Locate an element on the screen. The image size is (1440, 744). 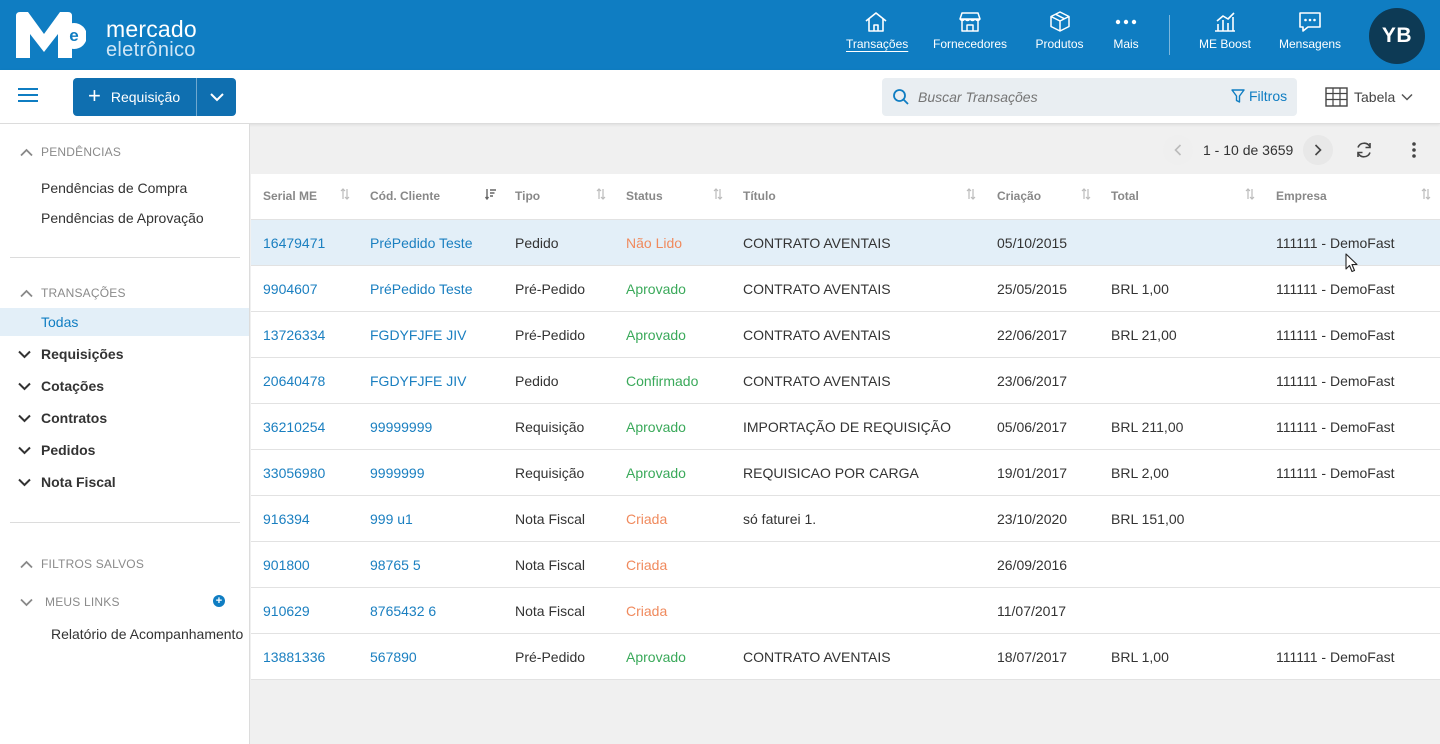
cell-empresa: 111111 - DemoFast is located at coordinates (1335, 381).